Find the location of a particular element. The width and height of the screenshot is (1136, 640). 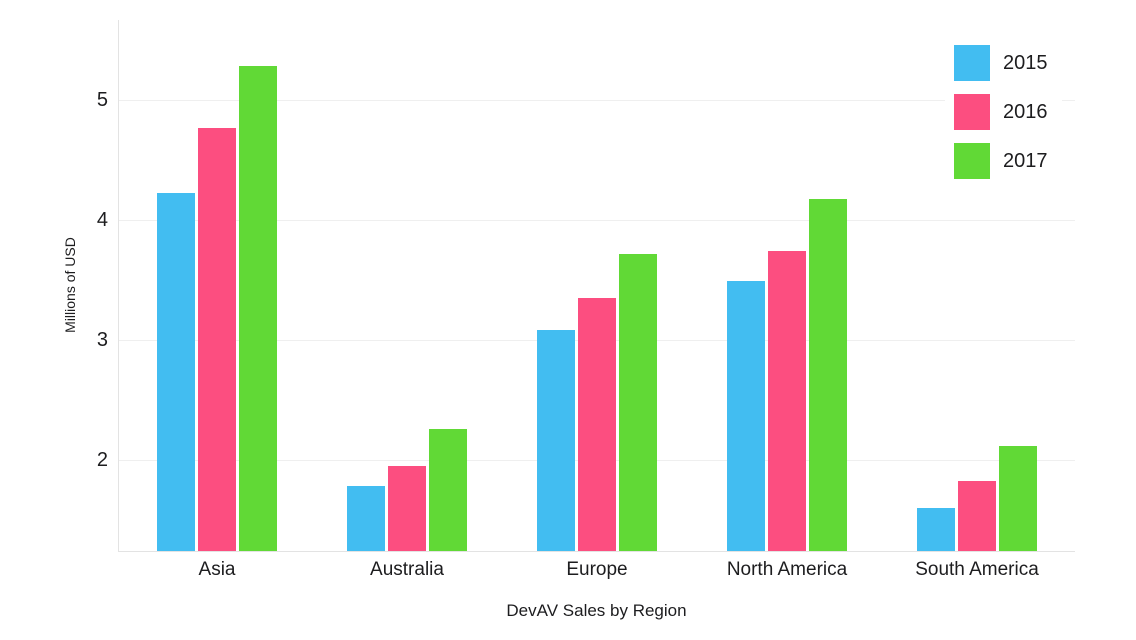

bar-2015-australia is located at coordinates (366, 518).